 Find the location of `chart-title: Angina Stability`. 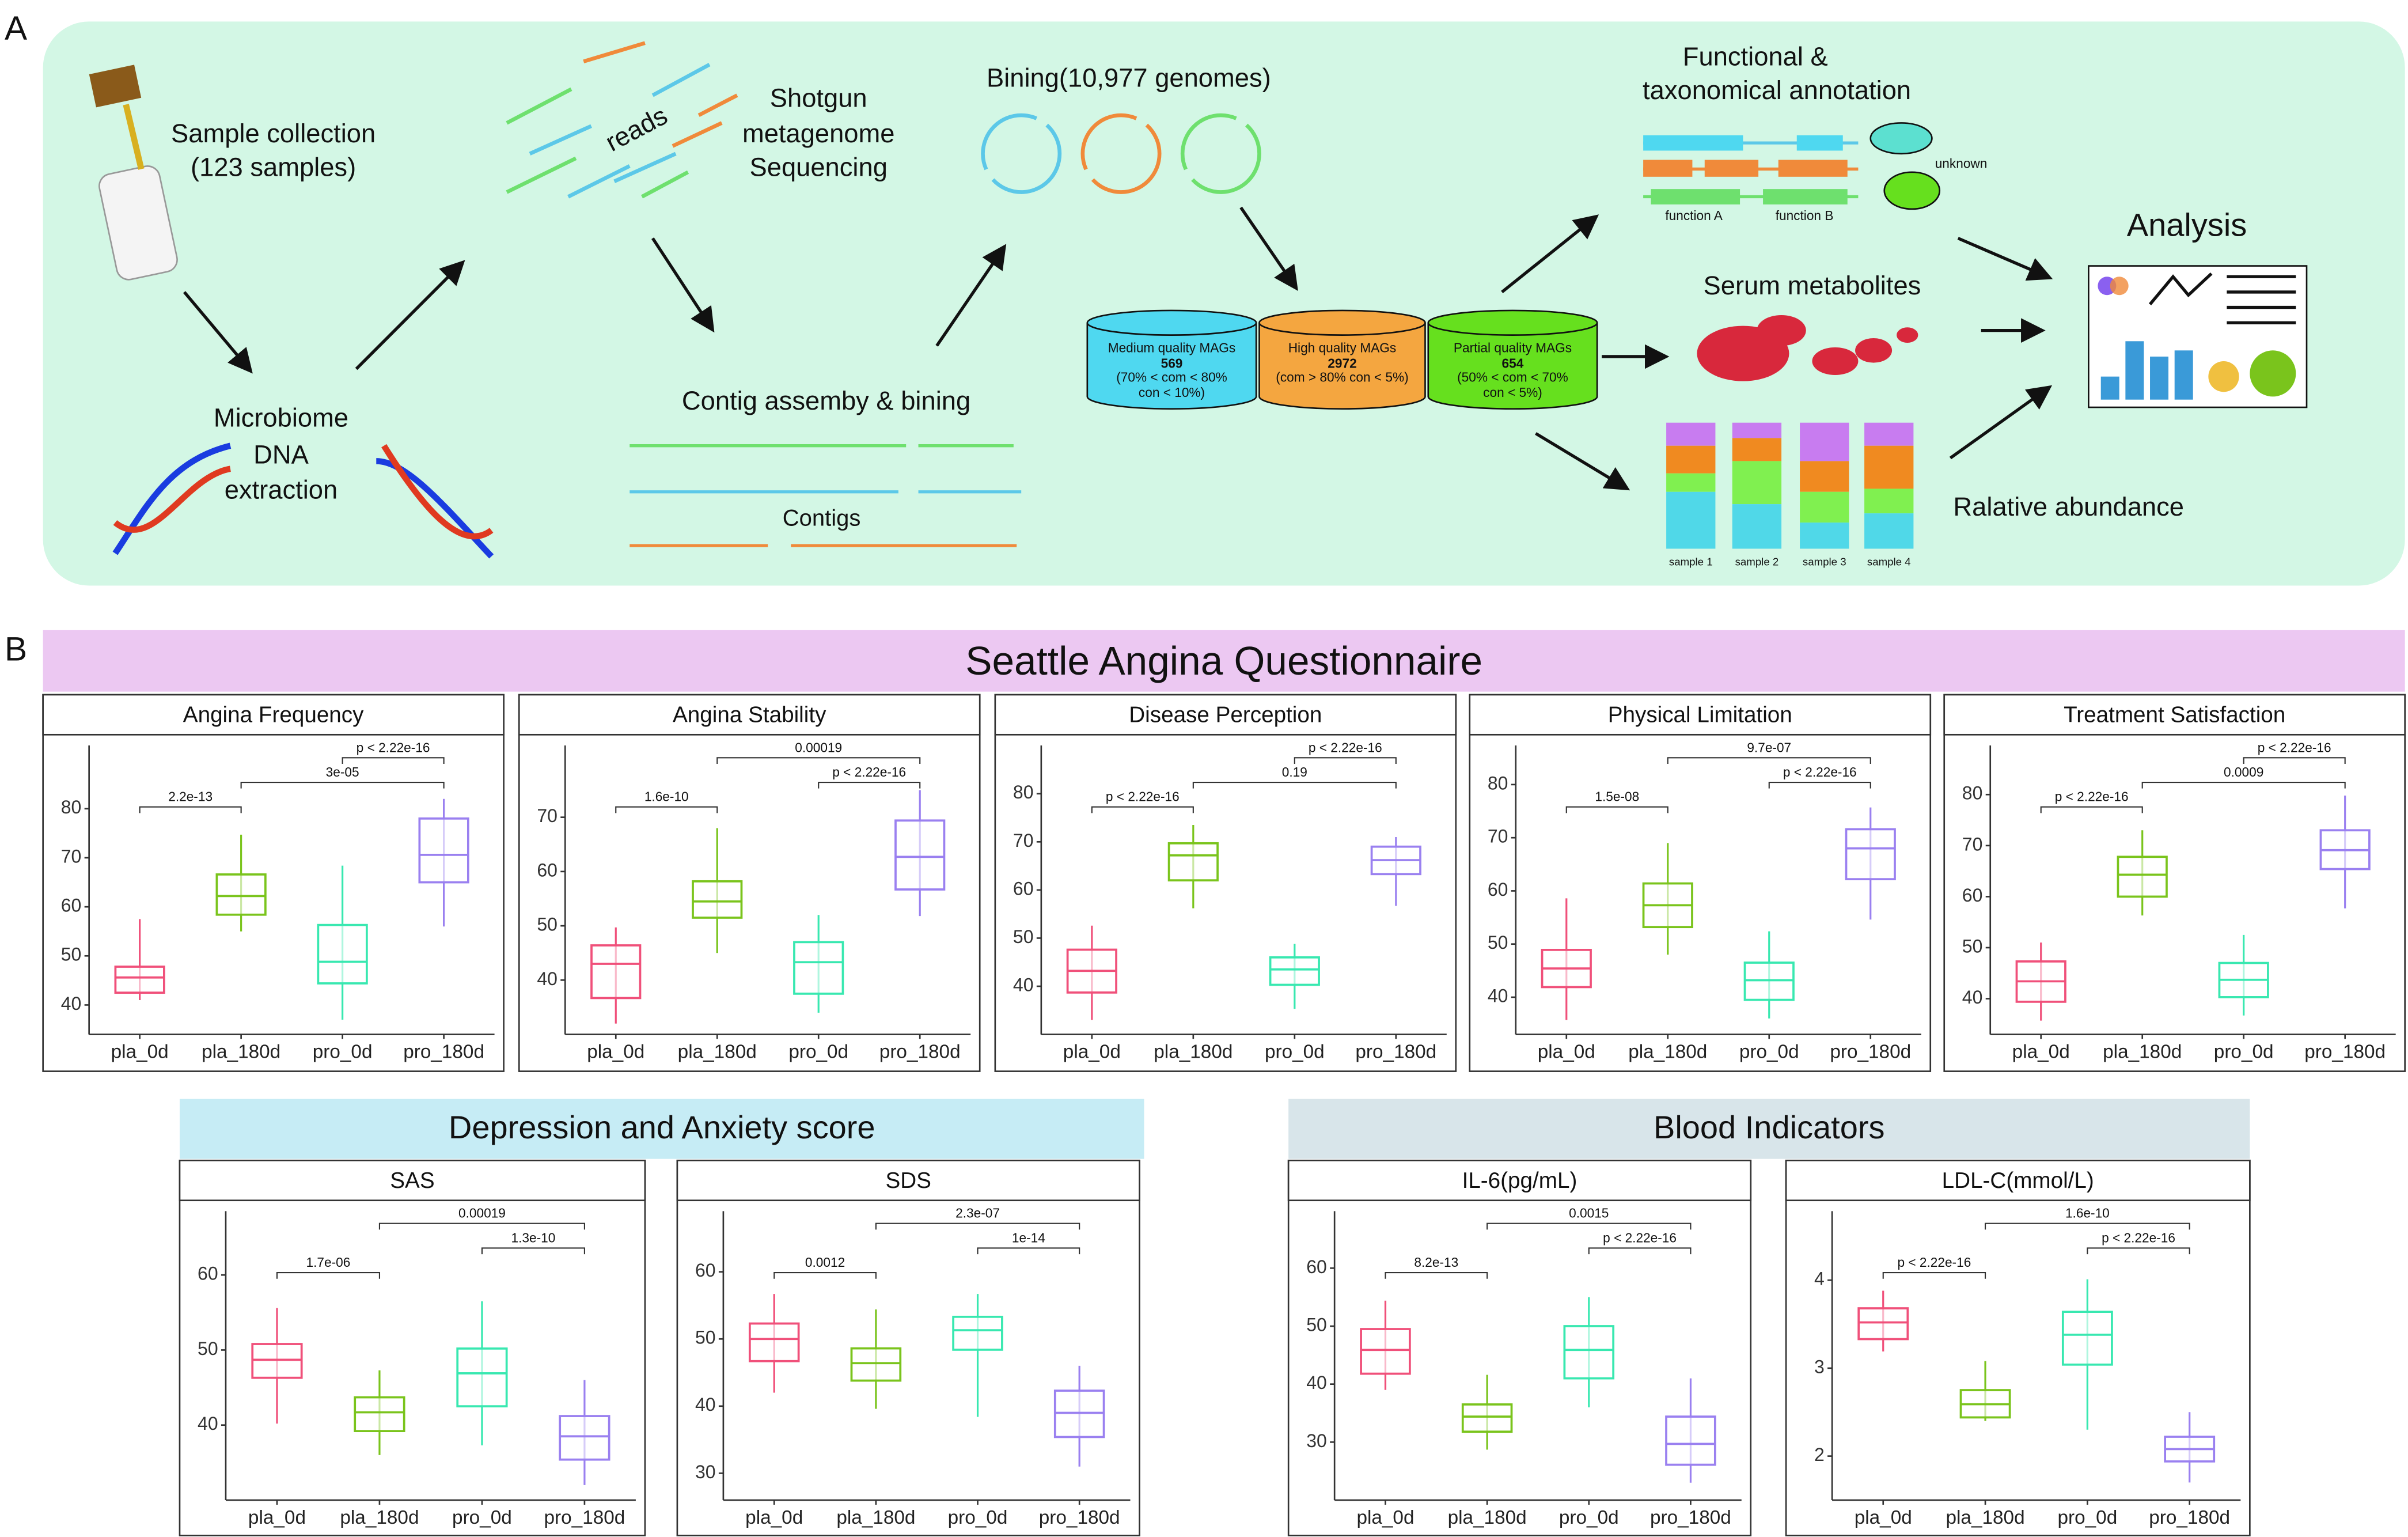

chart-title: Angina Stability is located at coordinates (749, 715).